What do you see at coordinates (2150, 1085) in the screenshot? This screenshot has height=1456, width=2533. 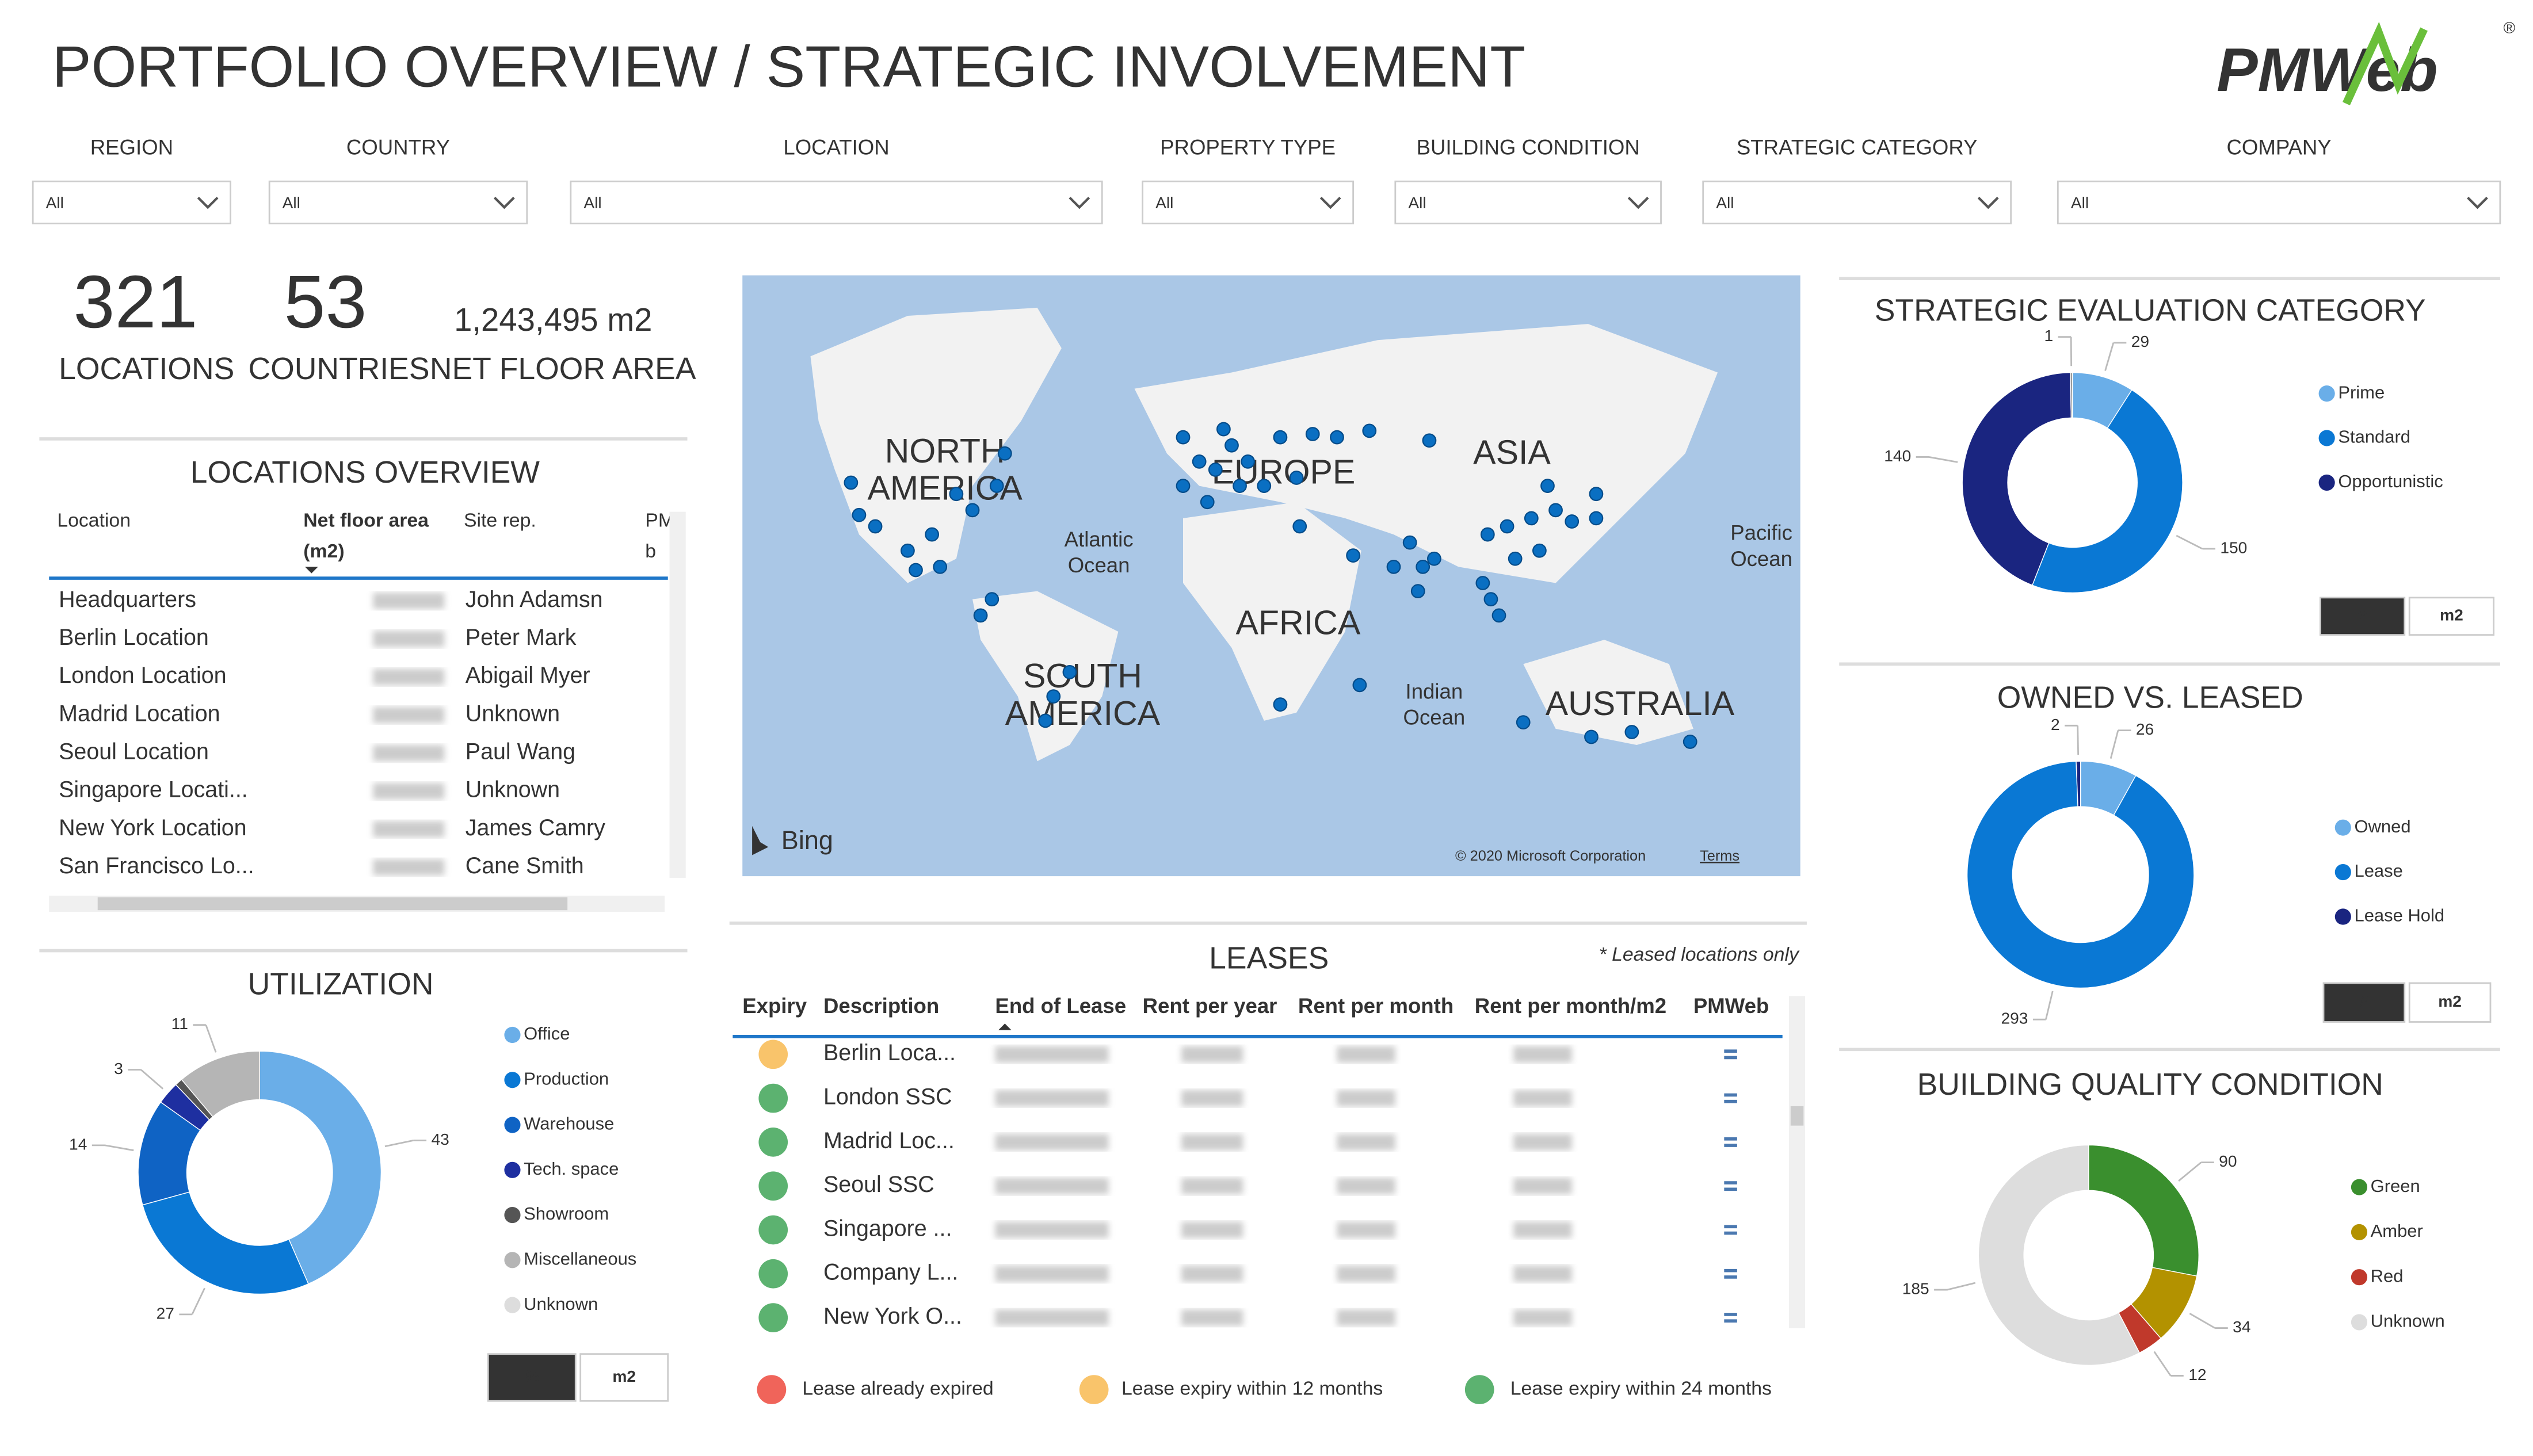 I see `chart-title: BUILDING QUALITY CONDITION` at bounding box center [2150, 1085].